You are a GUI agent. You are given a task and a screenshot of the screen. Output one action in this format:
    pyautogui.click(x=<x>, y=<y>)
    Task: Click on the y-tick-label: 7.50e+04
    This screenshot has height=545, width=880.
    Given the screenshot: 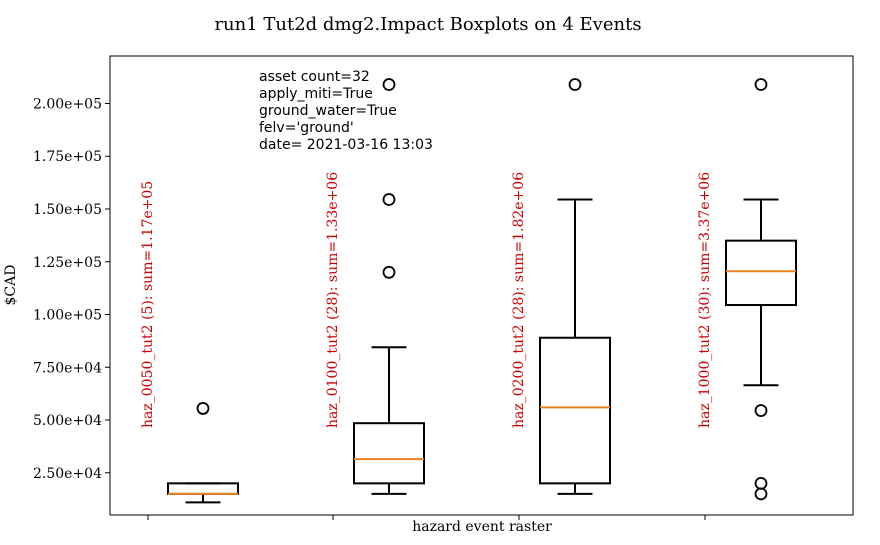 What is the action you would take?
    pyautogui.click(x=67, y=368)
    